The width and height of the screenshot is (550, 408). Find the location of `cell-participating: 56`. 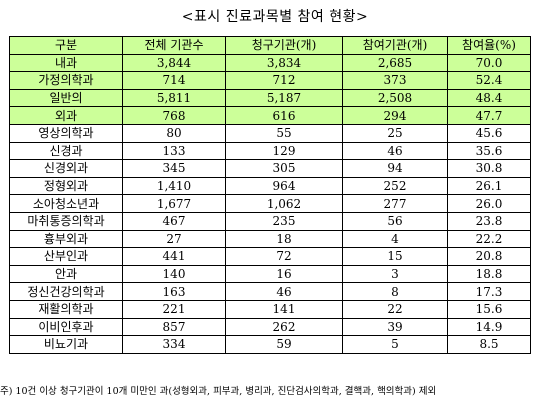

cell-participating: 56 is located at coordinates (395, 221).